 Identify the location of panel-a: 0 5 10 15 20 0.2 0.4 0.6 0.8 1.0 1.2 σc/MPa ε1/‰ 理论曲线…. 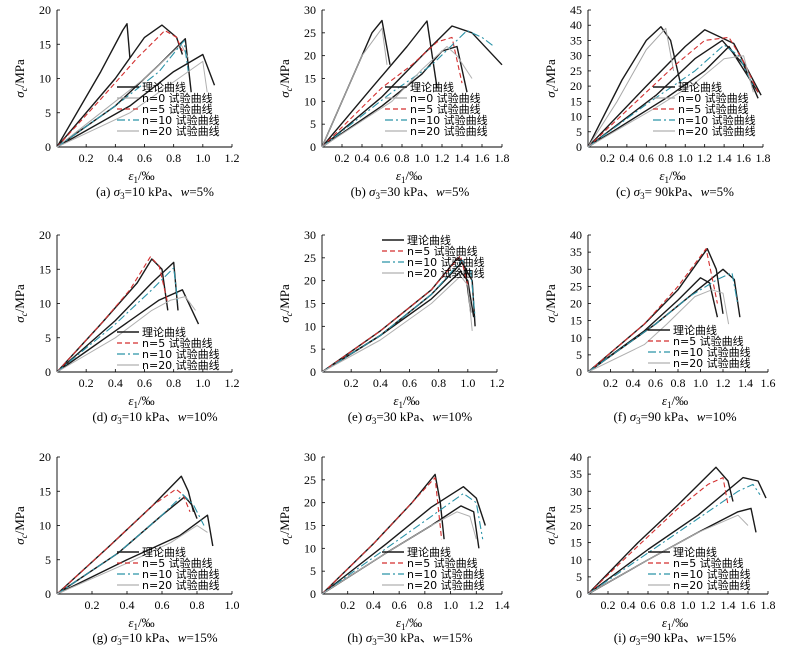
(126, 102).